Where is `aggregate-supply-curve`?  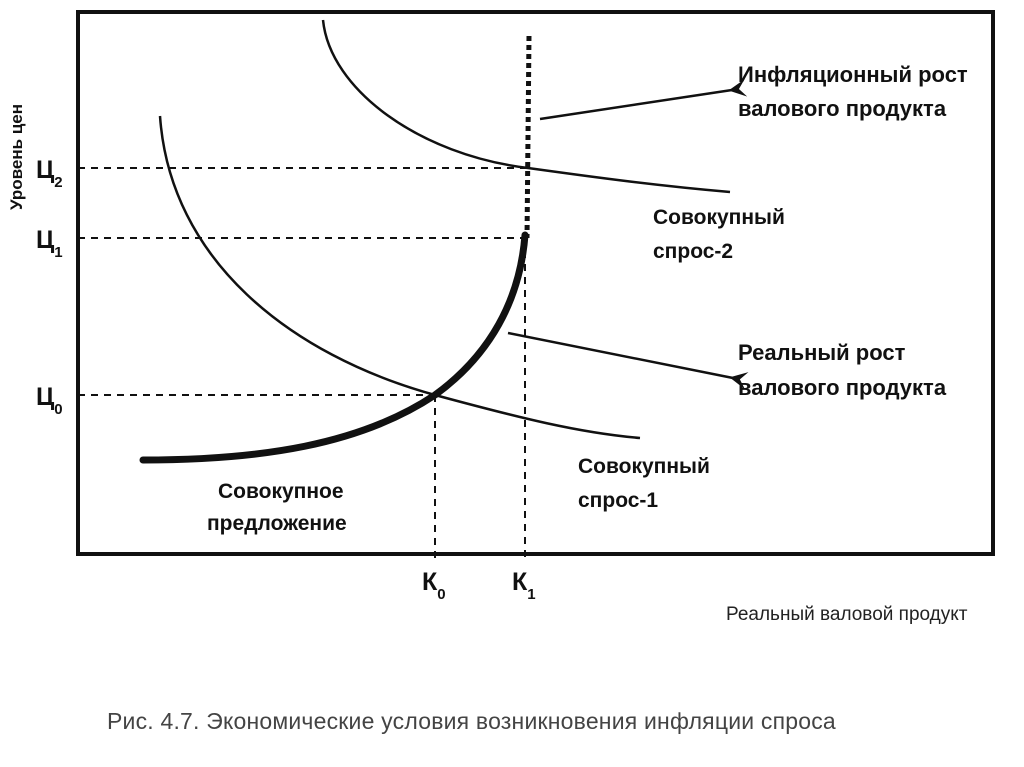
aggregate-supply-curve is located at coordinates (334, 347).